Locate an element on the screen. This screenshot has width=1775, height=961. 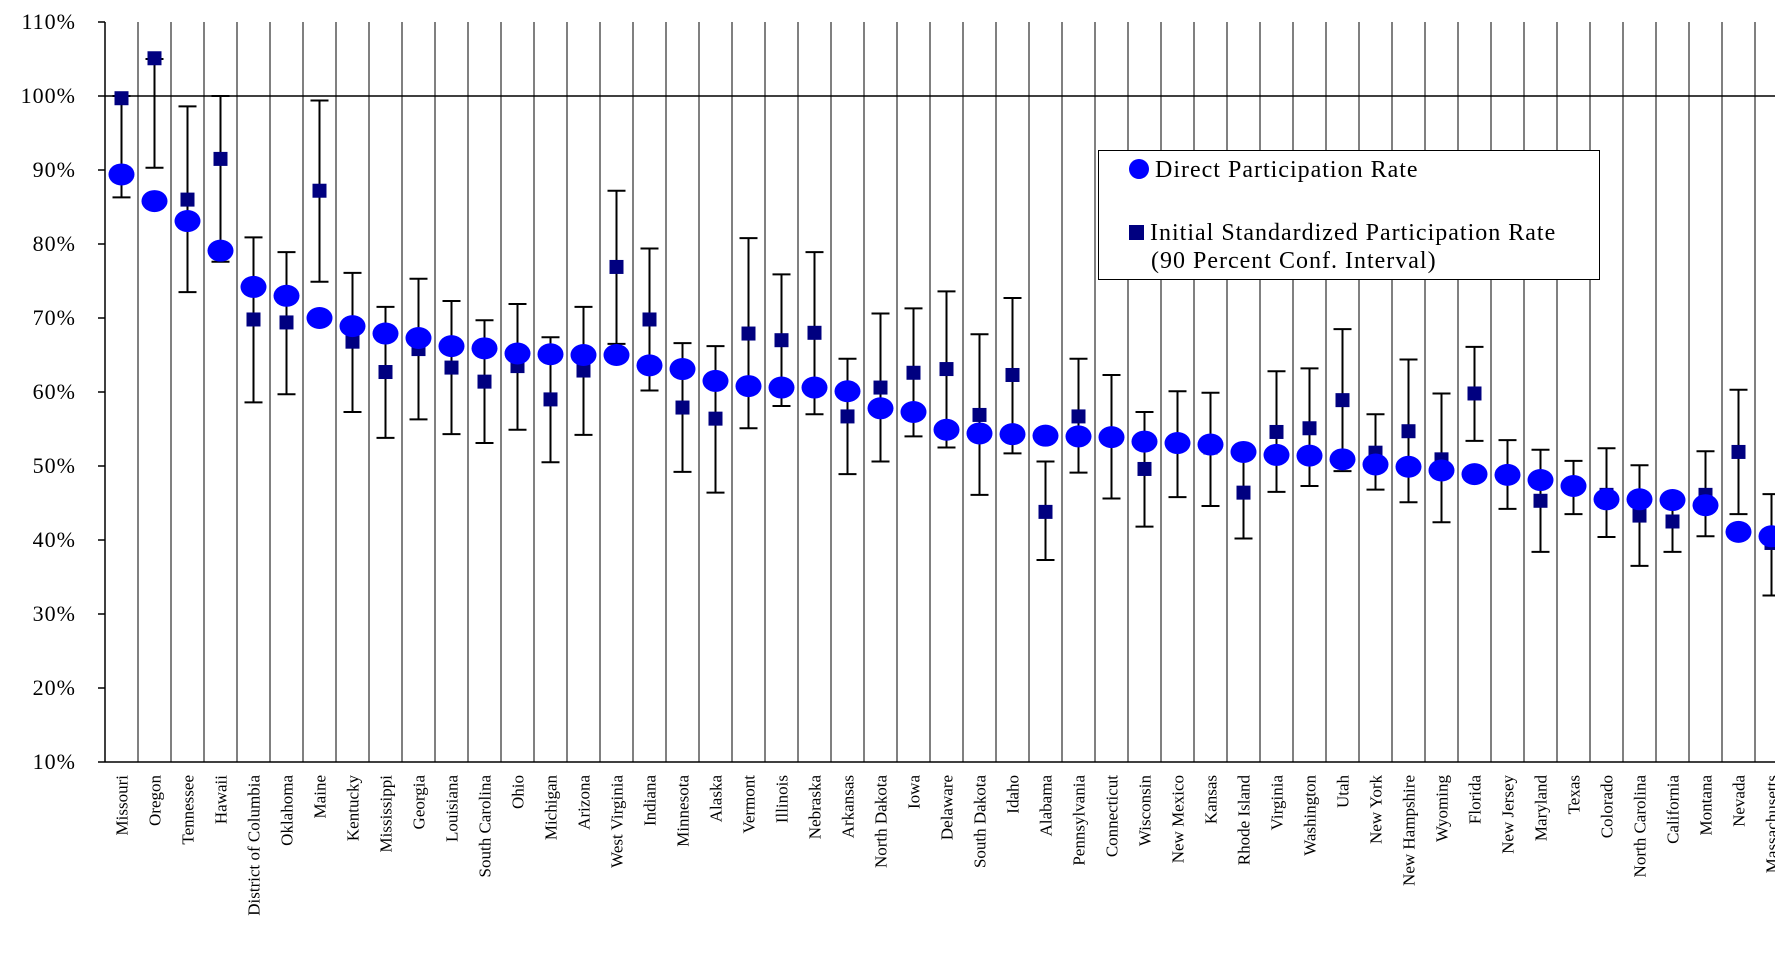
x-tick-label: West Virginia is located at coordinates (617, 821).